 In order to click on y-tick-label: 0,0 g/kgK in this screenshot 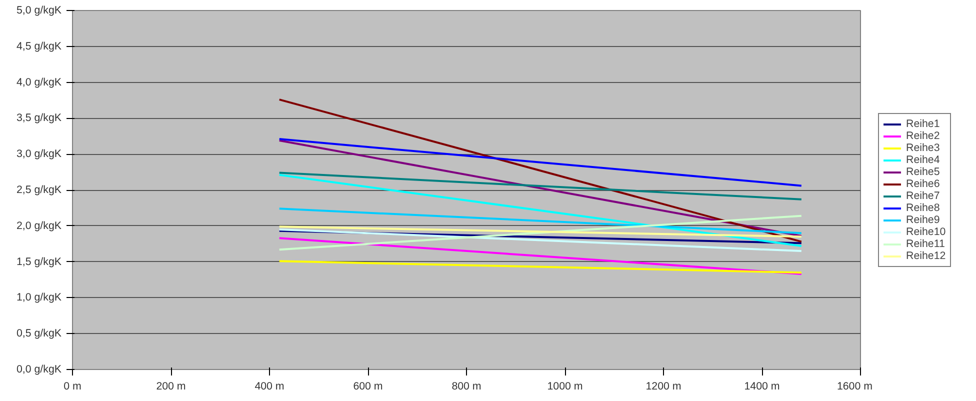, I will do `click(39, 370)`.